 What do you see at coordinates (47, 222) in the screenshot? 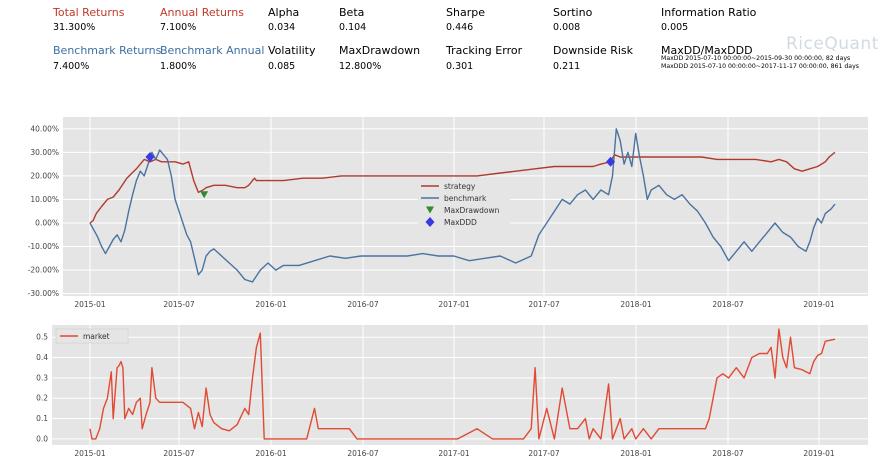
I see `y-tick-label: 0.00%` at bounding box center [47, 222].